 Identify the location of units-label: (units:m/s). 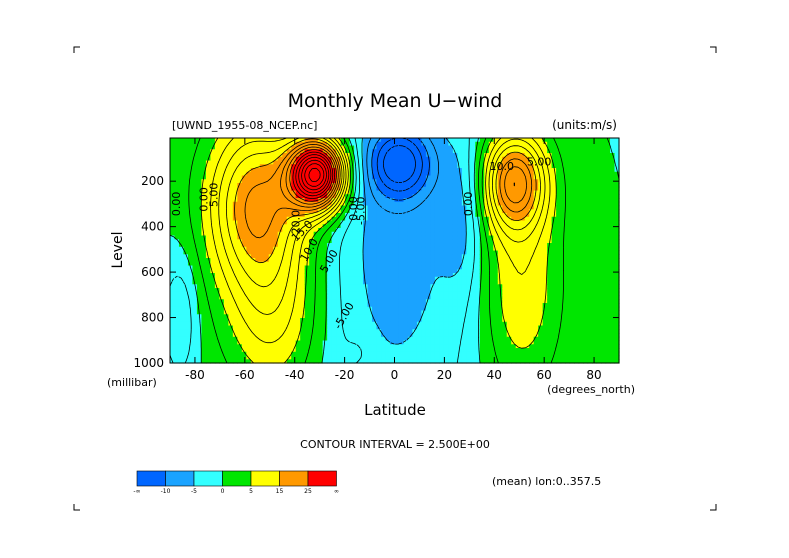
(584, 125).